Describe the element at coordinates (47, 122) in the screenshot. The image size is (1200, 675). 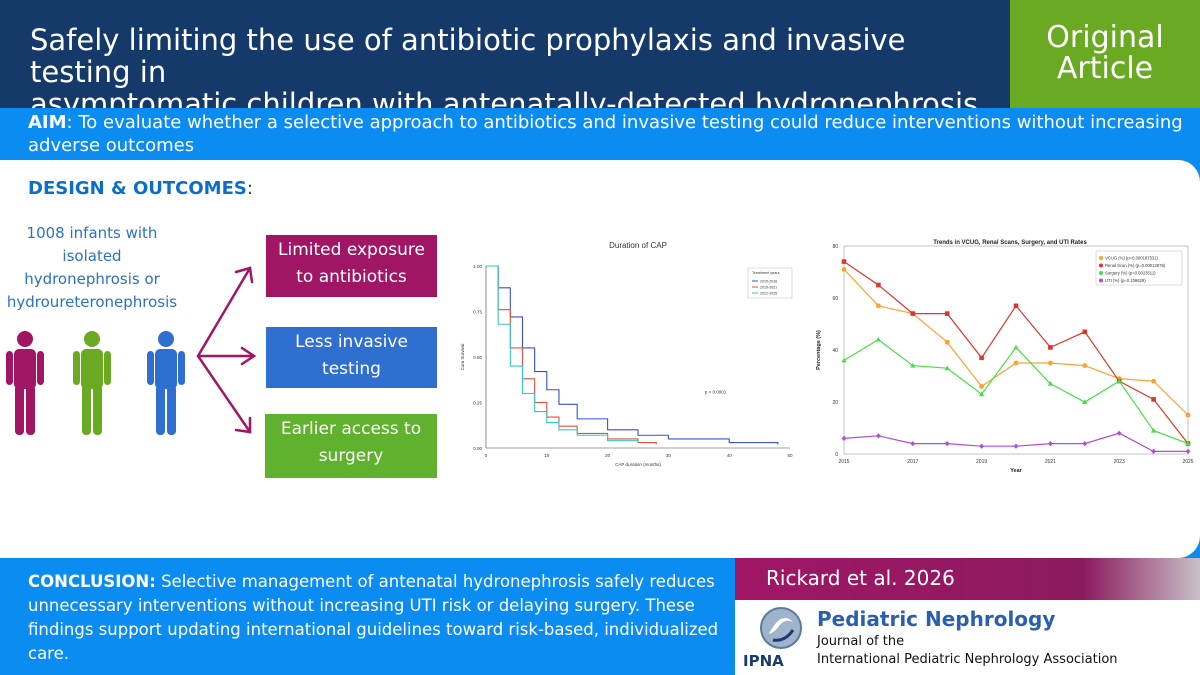
I see `aim-label: AIM` at that location.